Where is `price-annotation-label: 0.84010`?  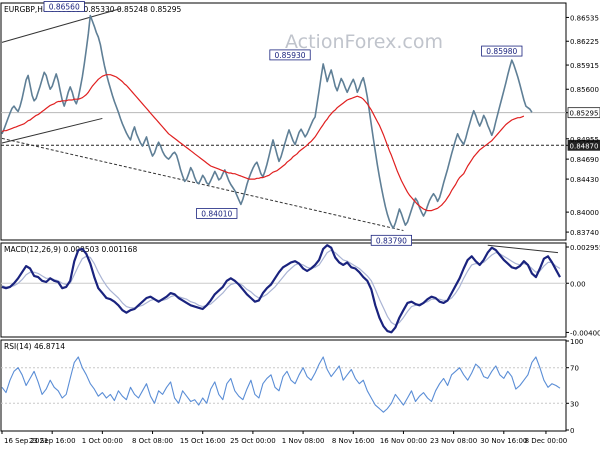 price-annotation-label: 0.84010 is located at coordinates (216, 213).